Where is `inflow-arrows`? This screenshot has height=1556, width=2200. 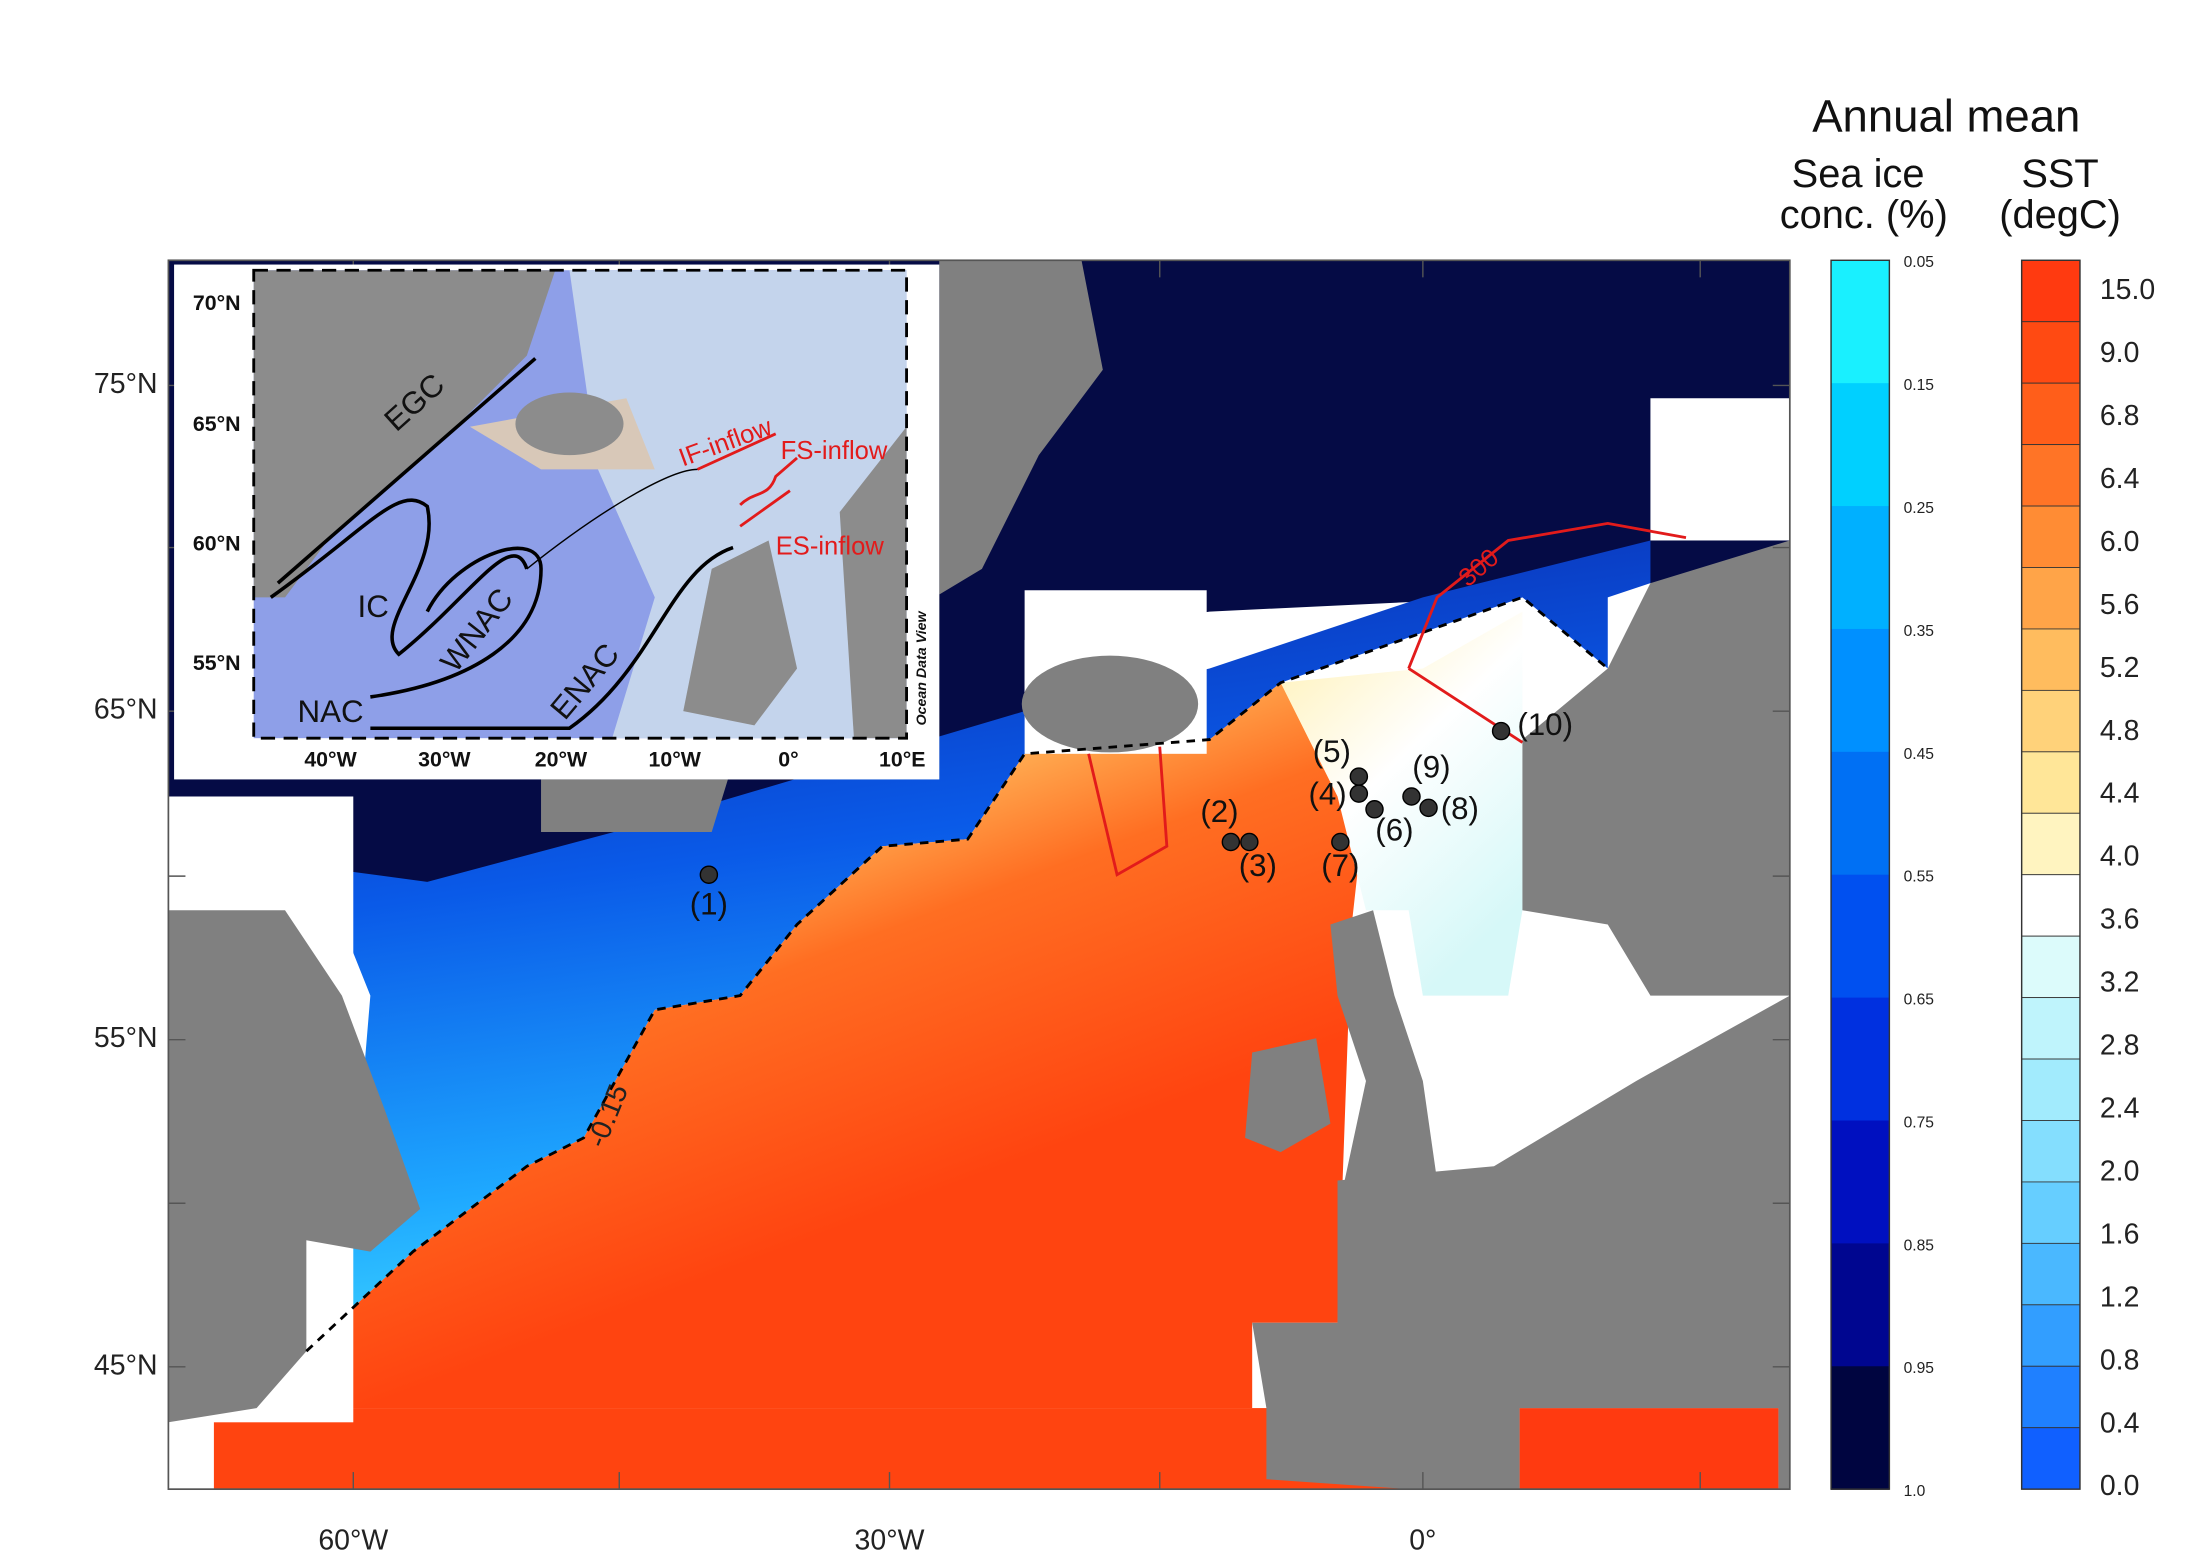
inflow-arrows is located at coordinates (747, 480).